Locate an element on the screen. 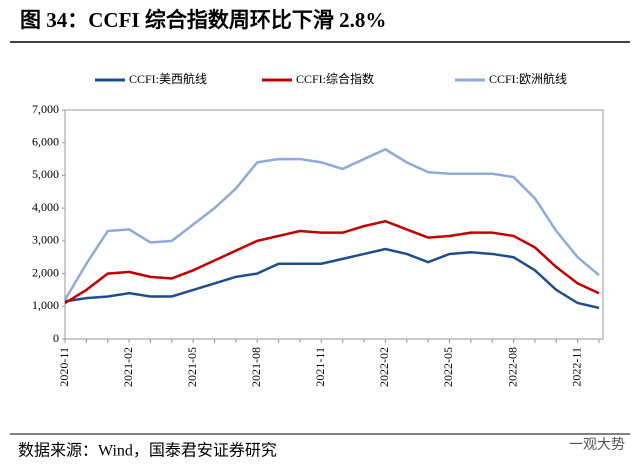 This screenshot has width=640, height=469. y-tick-label: 5,000 is located at coordinates (45, 174).